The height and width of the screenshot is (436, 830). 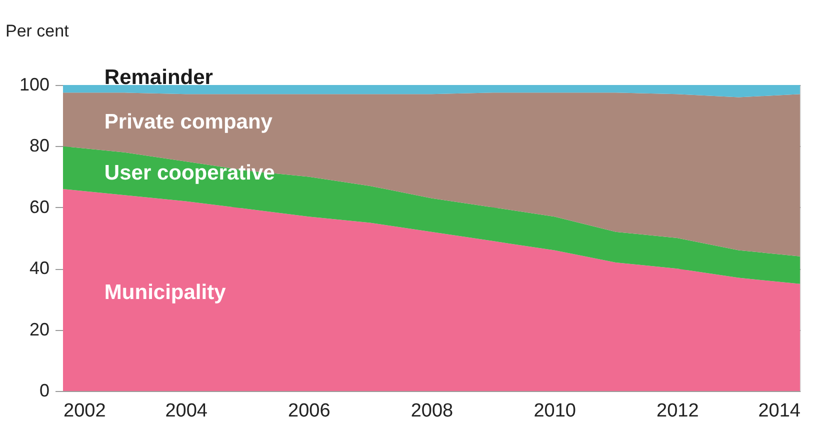 I want to click on x-tick-label: 2012, so click(x=677, y=411).